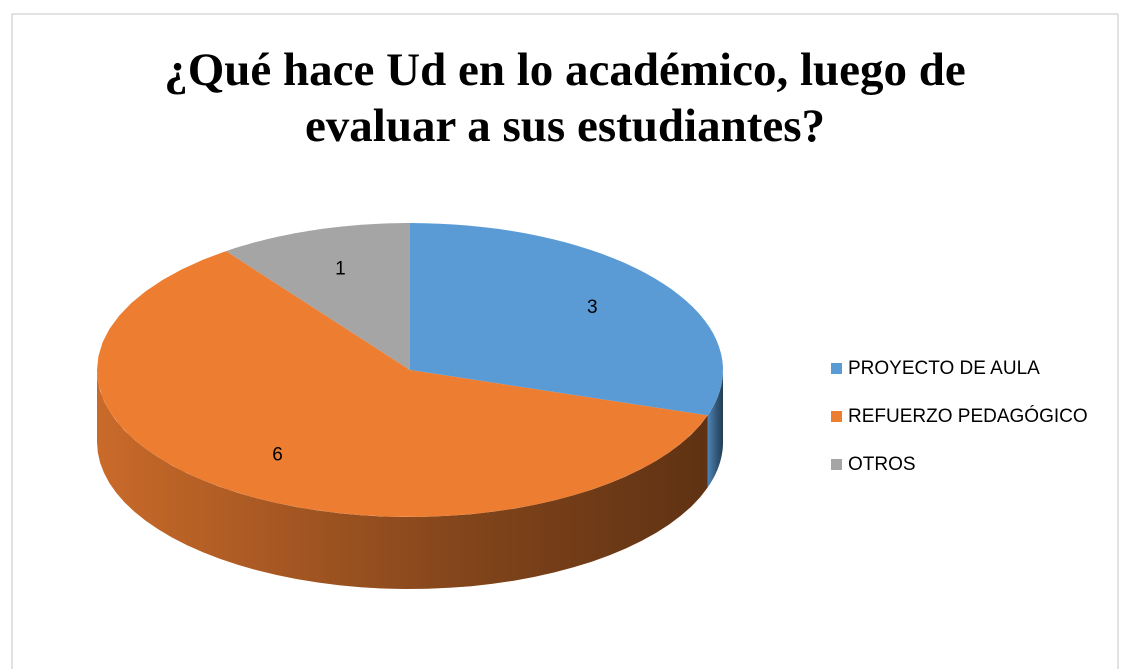 This screenshot has width=1131, height=669. What do you see at coordinates (944, 368) in the screenshot?
I see `legend-label: PROYECTO DE AULA` at bounding box center [944, 368].